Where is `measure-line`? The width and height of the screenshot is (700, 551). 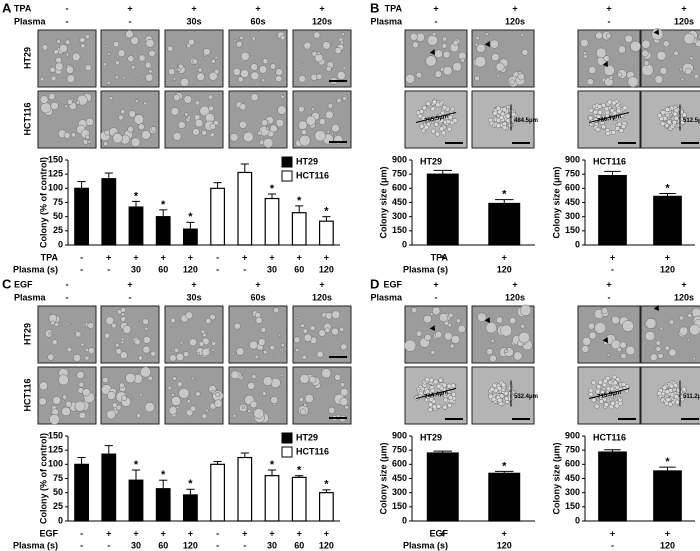
measure-line is located at coordinates (436, 117).